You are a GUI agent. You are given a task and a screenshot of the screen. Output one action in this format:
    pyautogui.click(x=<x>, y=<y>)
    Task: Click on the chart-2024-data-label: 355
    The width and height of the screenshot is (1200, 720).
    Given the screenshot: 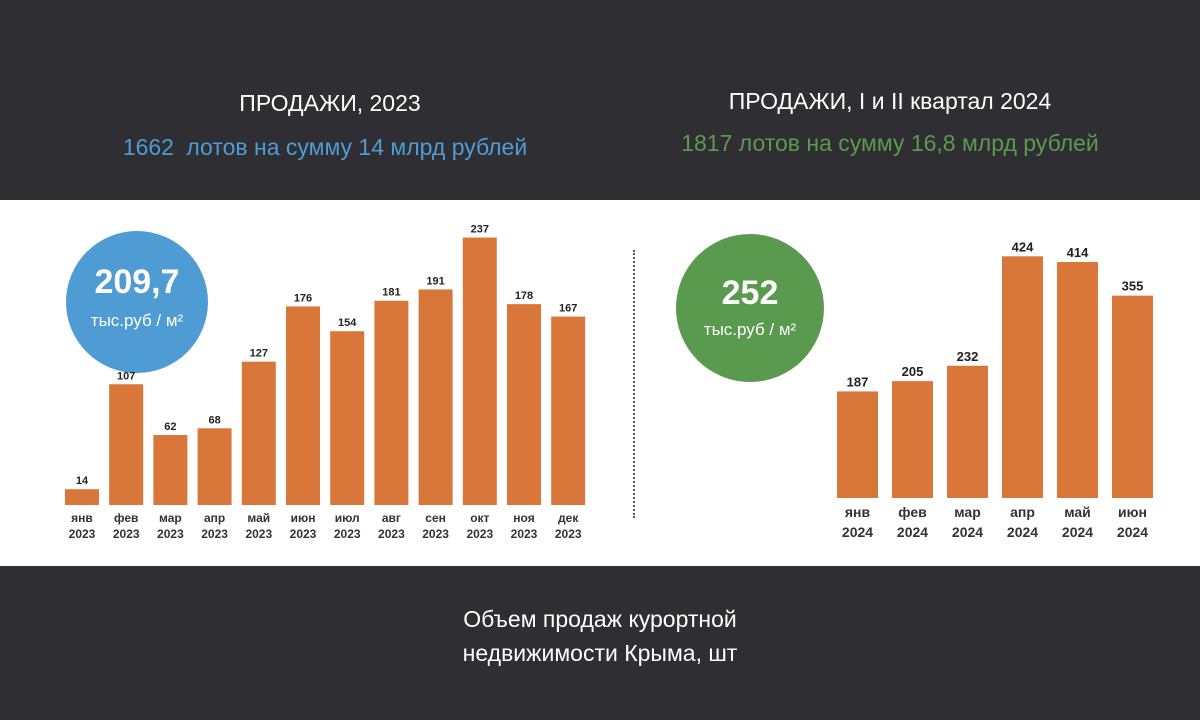 What is the action you would take?
    pyautogui.click(x=1133, y=286)
    